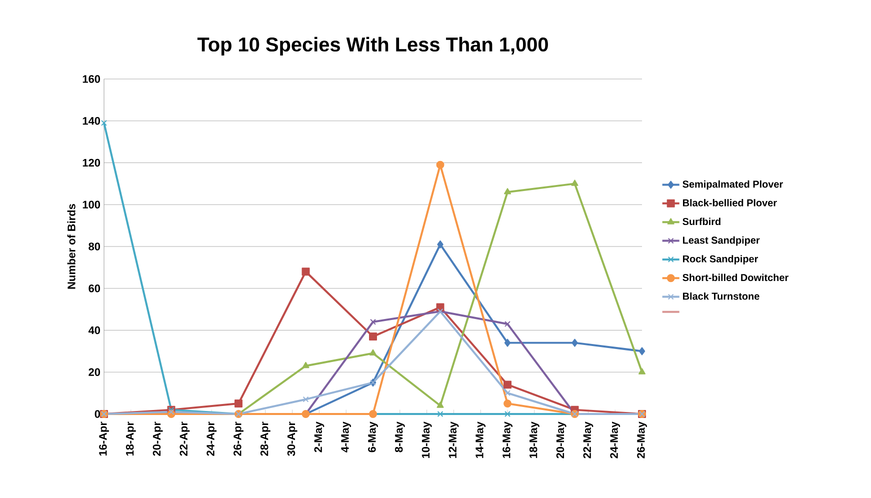 The width and height of the screenshot is (871, 498). I want to click on legend-label: Rock Sandpiper, so click(720, 259).